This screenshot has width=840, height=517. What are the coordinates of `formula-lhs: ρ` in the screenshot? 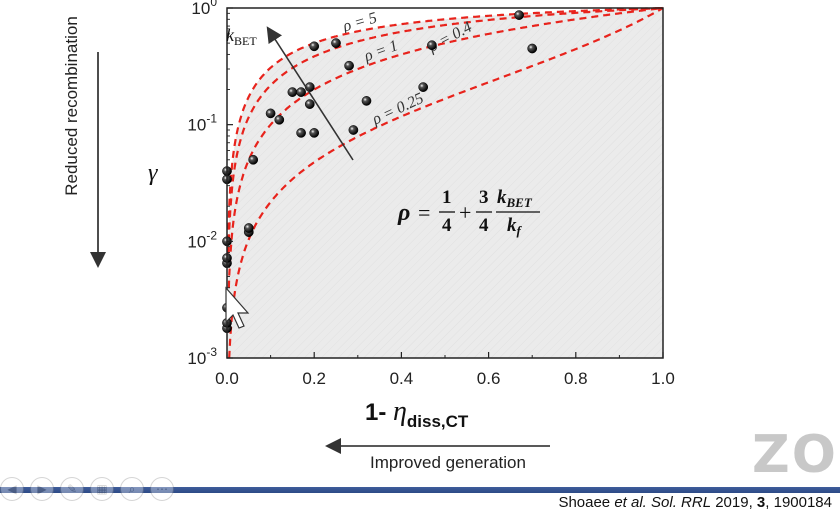 It's located at (403, 213).